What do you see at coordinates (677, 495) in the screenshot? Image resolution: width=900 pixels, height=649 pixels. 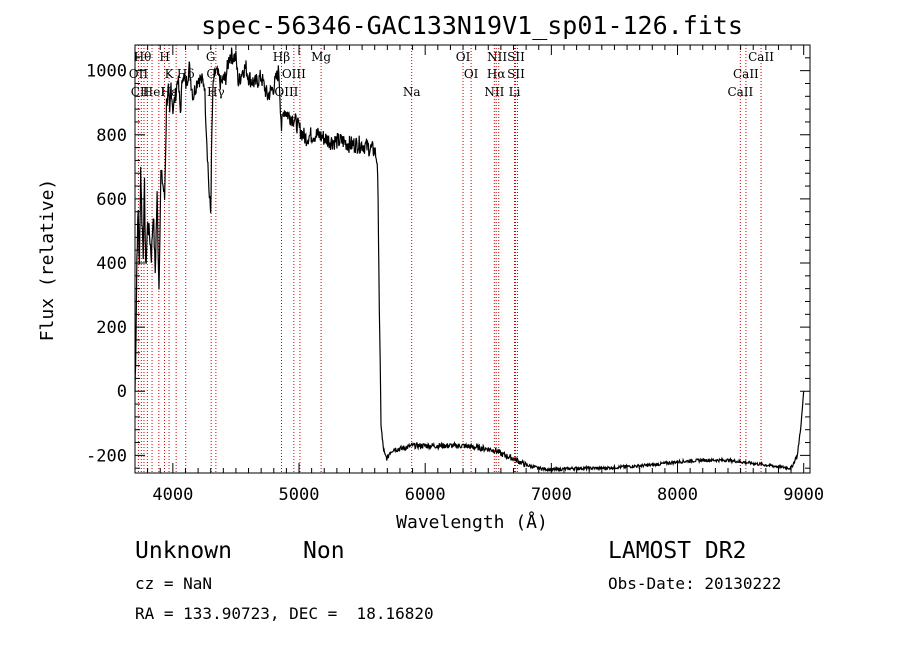 I see `x-tick-label-8000: 8000` at bounding box center [677, 495].